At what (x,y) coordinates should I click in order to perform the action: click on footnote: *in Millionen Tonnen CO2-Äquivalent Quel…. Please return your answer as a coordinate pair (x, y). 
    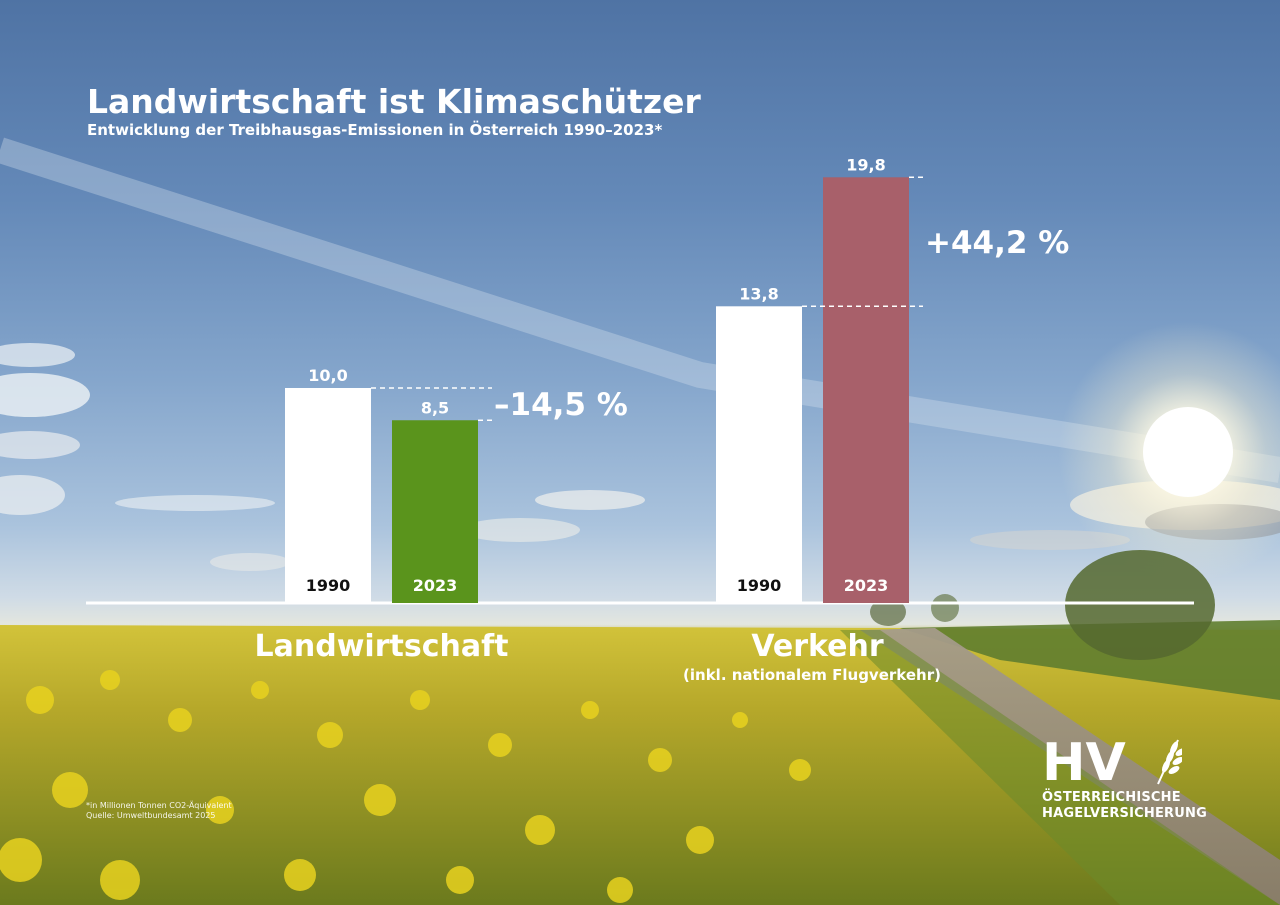
    Looking at the image, I should click on (159, 811).